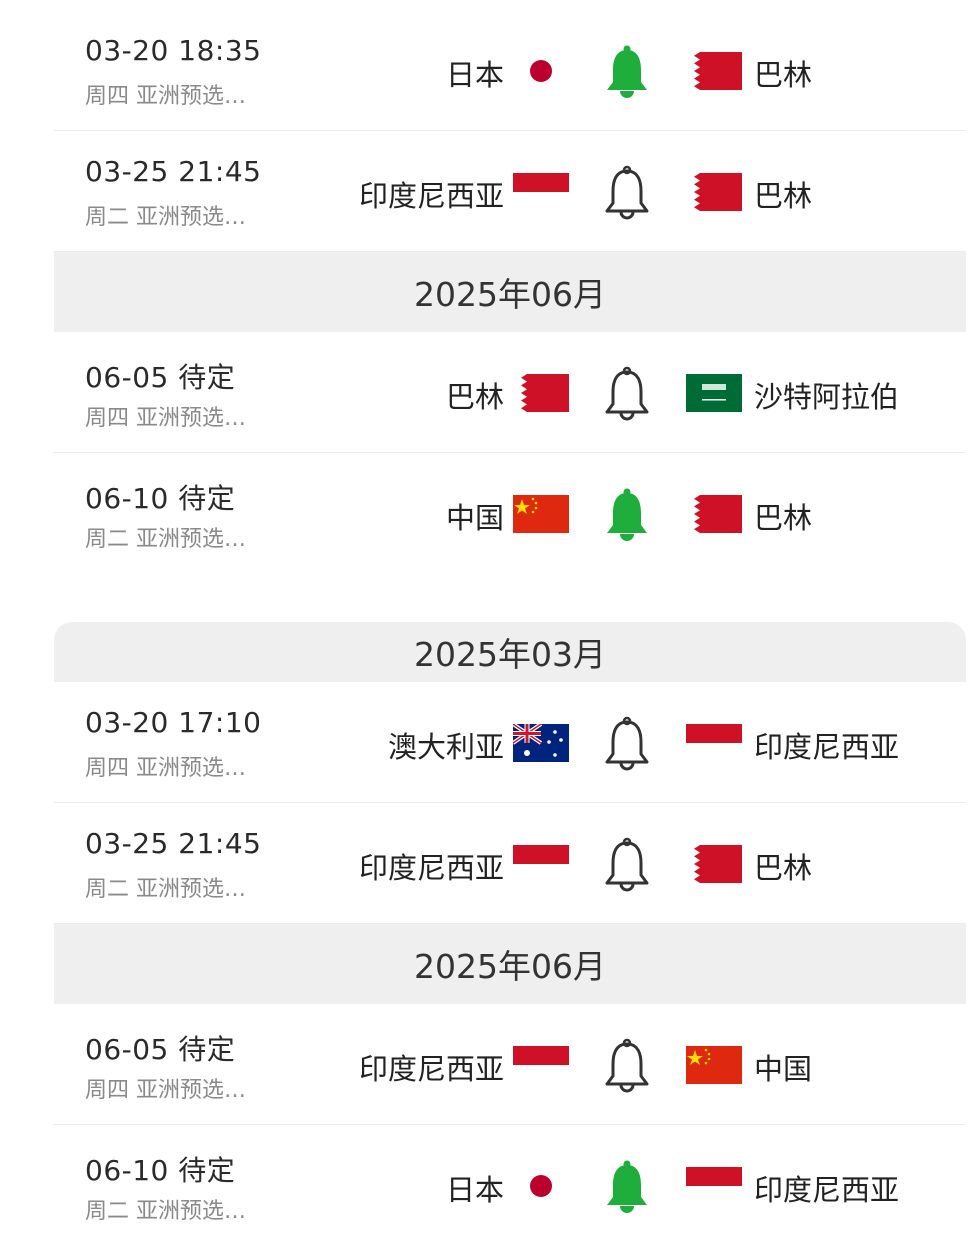 The width and height of the screenshot is (970, 1245). Describe the element at coordinates (714, 393) in the screenshot. I see `saudi-flag-icon` at that location.